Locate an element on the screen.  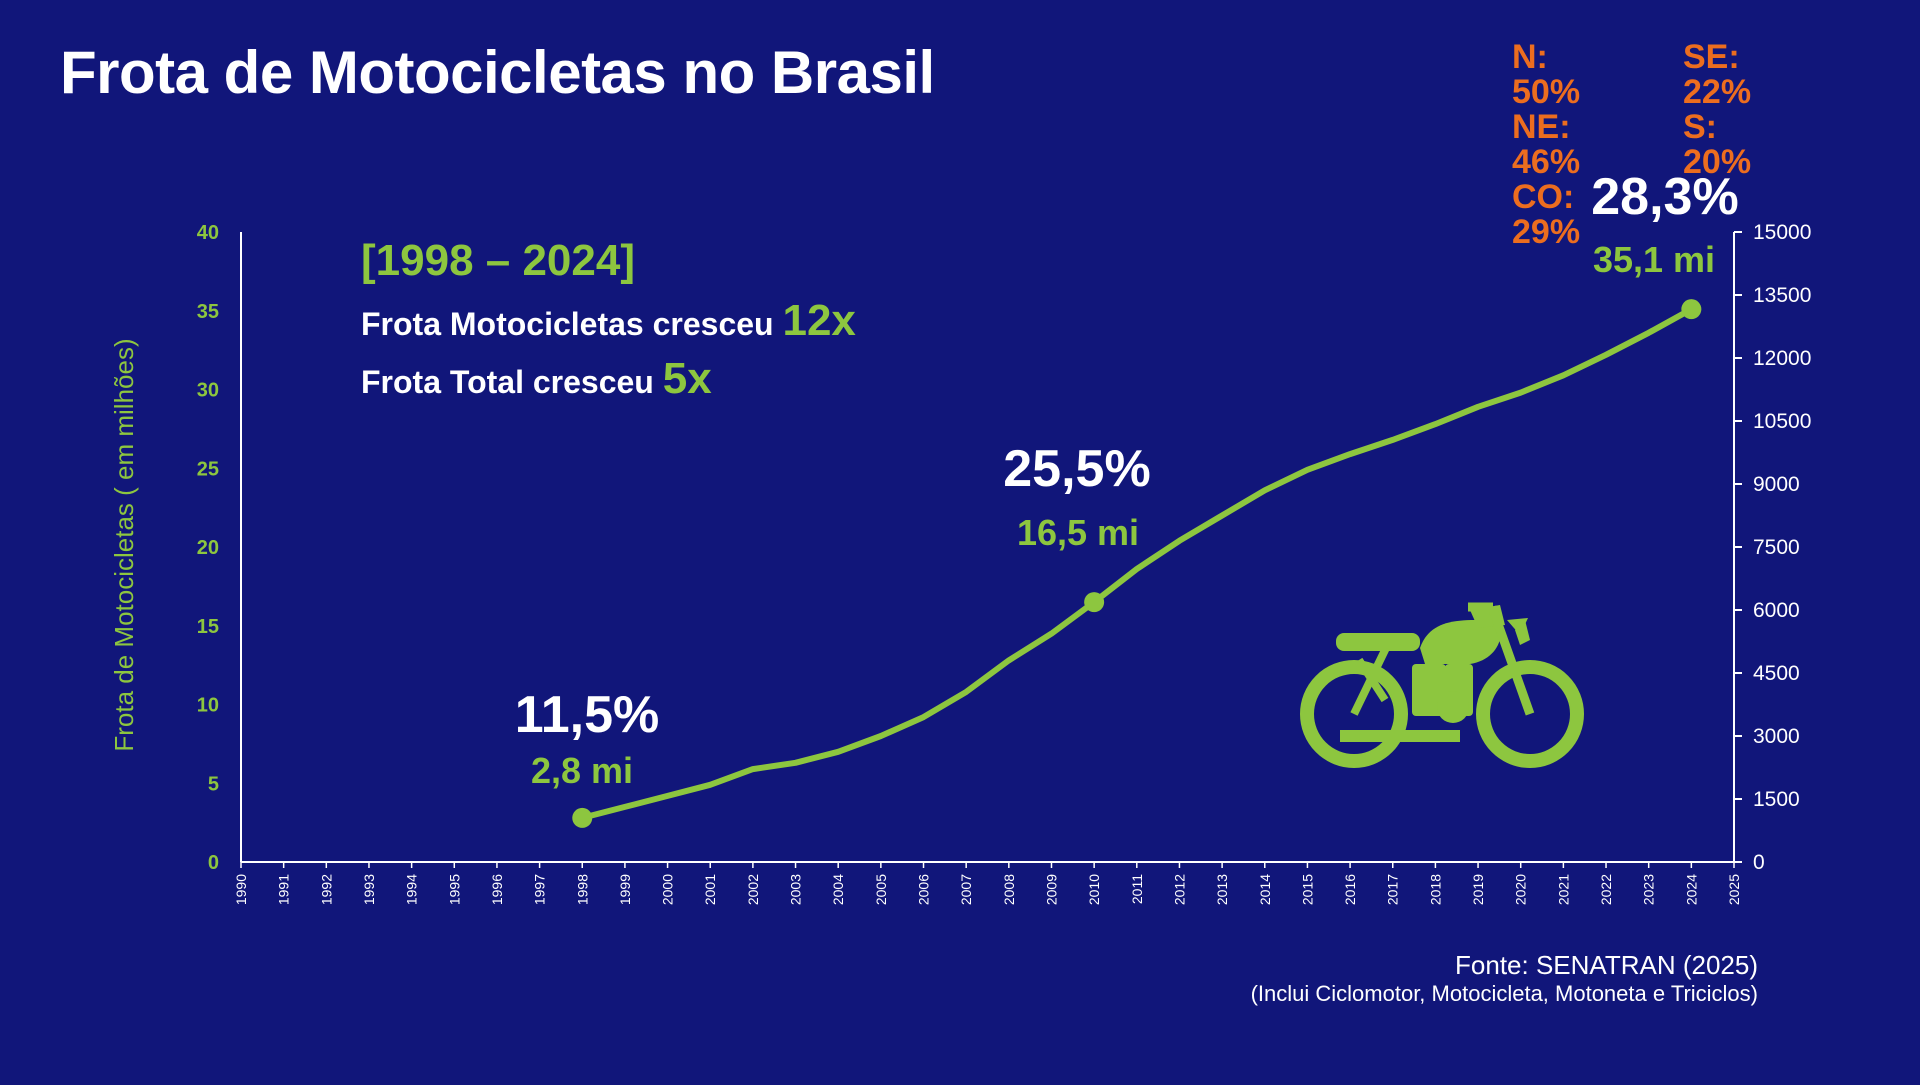
y-tick-label: 30 is located at coordinates (208, 391).